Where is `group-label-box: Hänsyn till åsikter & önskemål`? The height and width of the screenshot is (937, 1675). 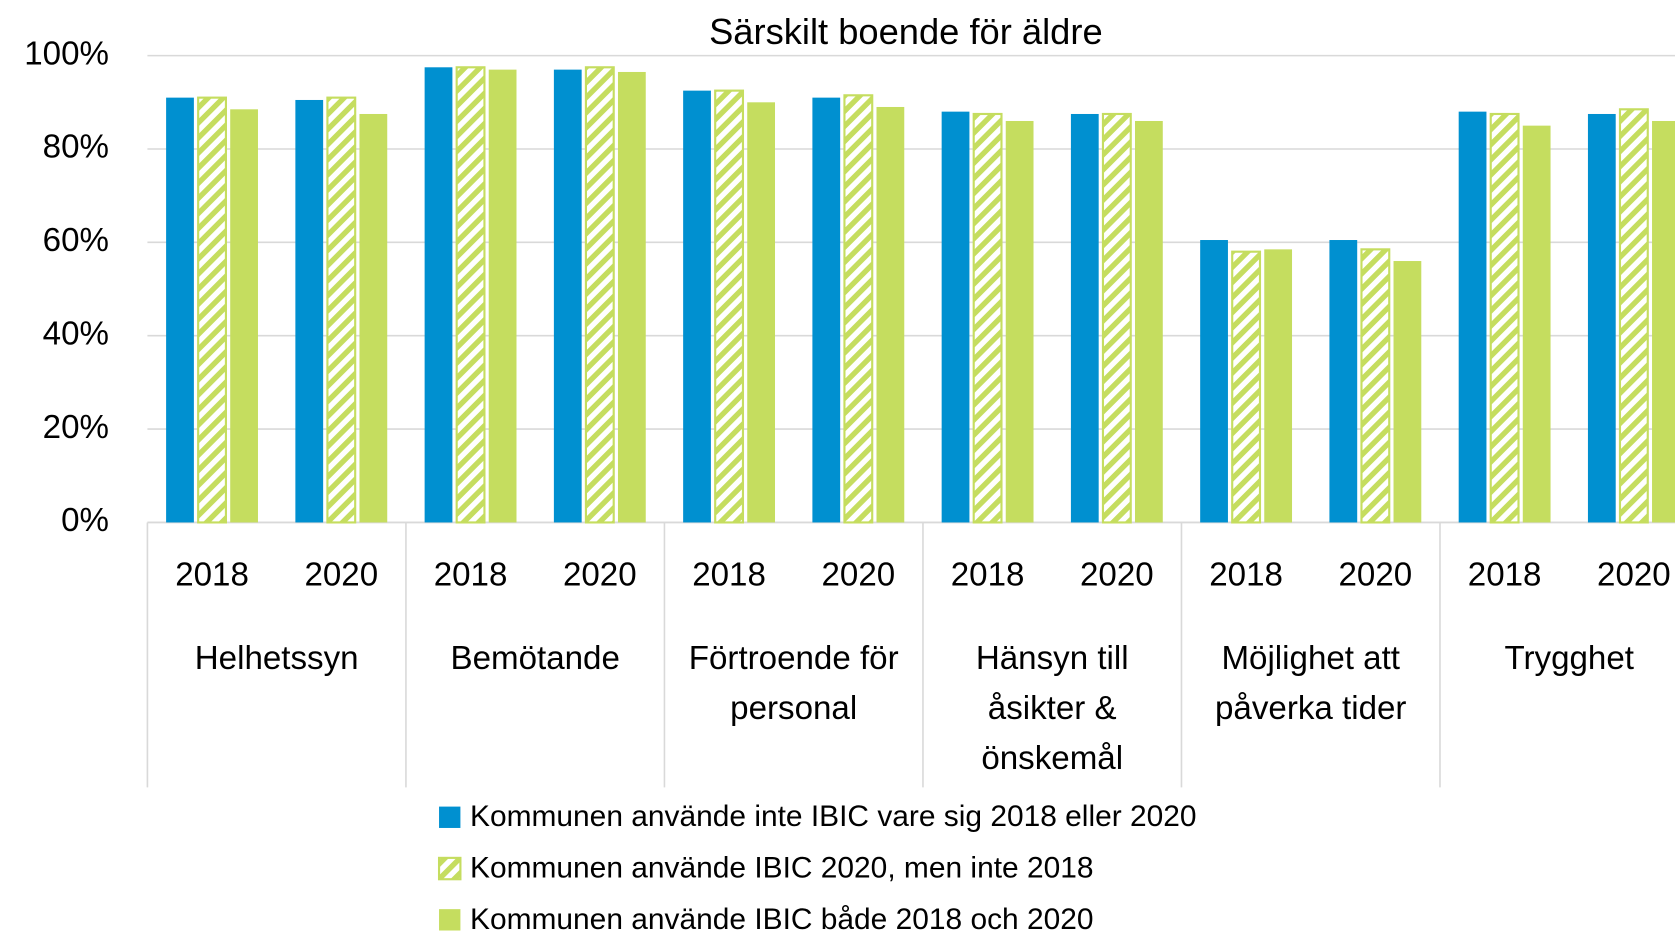
group-label-box: Hänsyn till åsikter & önskemål is located at coordinates (1052, 707).